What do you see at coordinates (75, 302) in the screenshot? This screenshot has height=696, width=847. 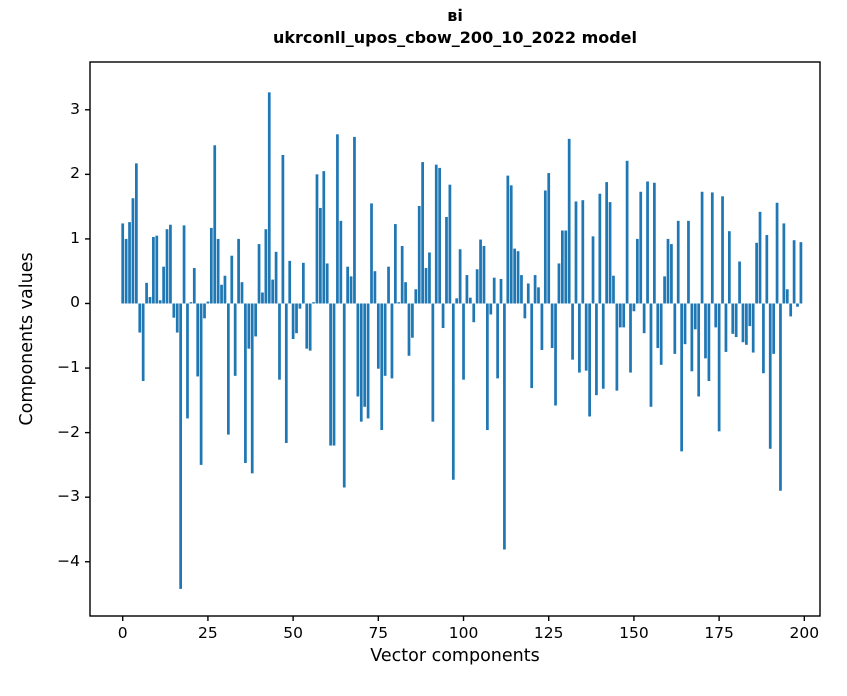 I see `y-tick-label: 0` at bounding box center [75, 302].